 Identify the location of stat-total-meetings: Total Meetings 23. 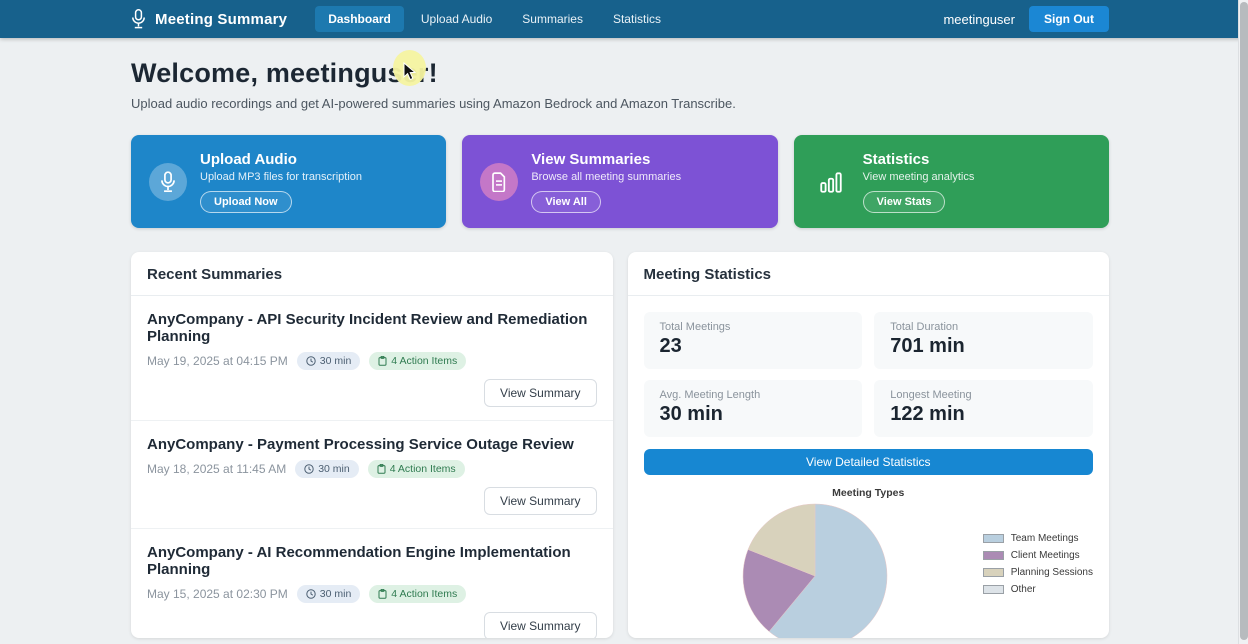
(753, 340).